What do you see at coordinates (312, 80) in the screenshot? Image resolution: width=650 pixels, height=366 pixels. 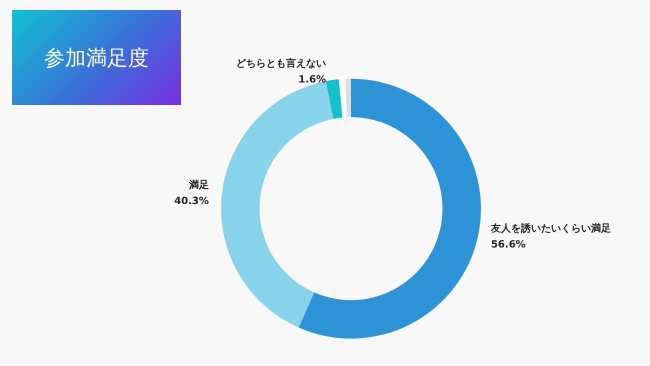 I see `data-label: 1.6%` at bounding box center [312, 80].